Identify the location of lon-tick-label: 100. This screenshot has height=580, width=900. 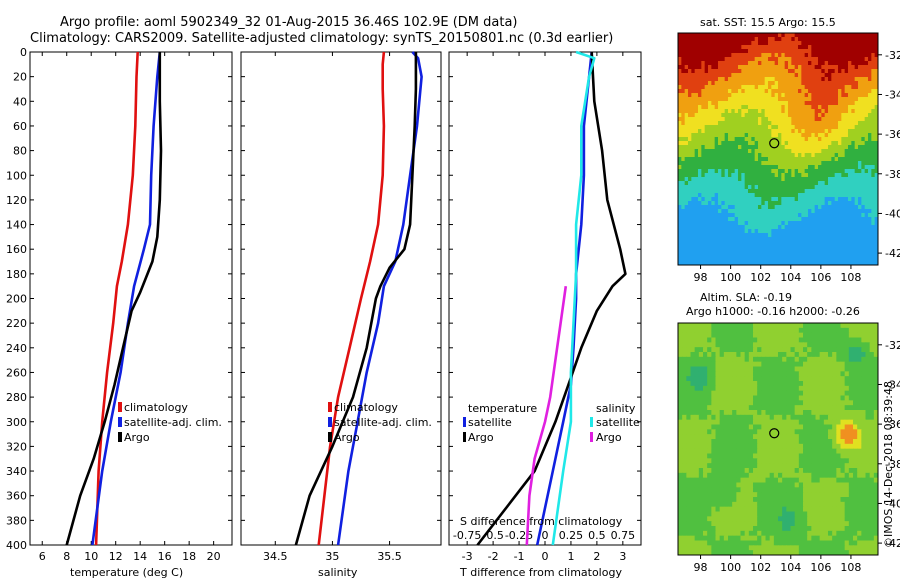
(730, 567).